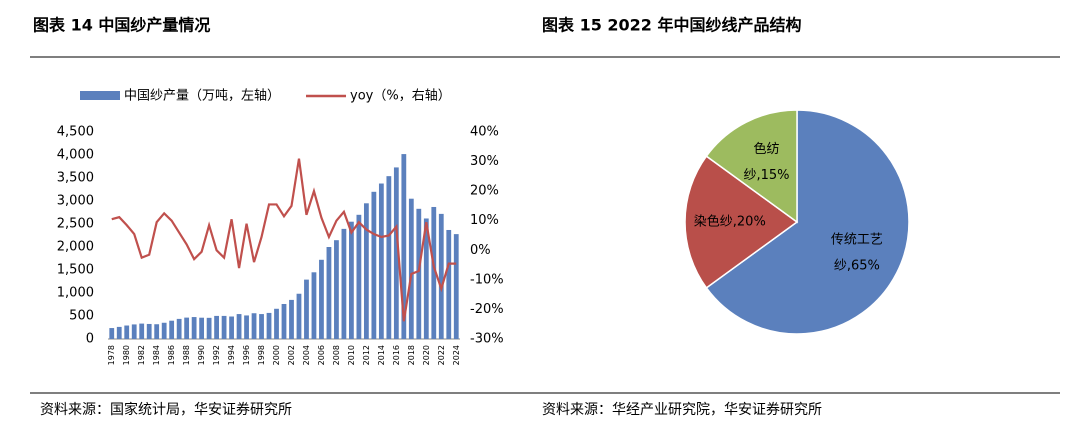 Image resolution: width=1080 pixels, height=443 pixels. Describe the element at coordinates (186, 355) in the screenshot. I see `x-tick-label: 1988` at that location.